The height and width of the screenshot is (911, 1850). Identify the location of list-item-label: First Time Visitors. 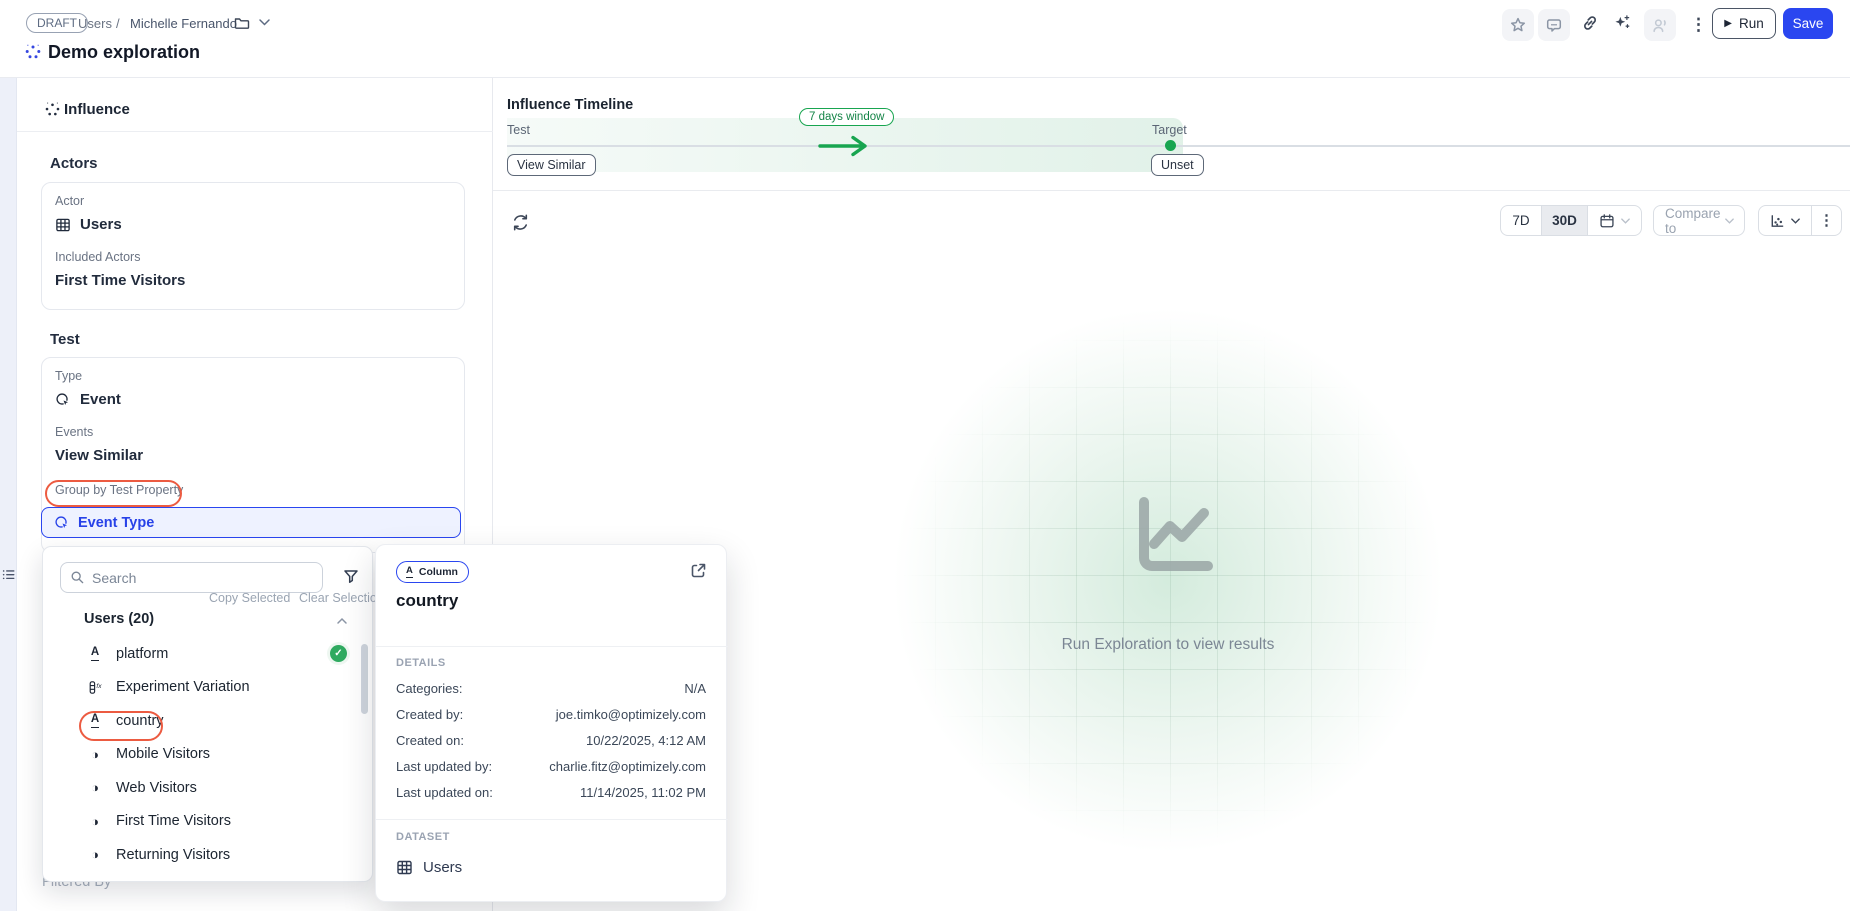
(173, 821).